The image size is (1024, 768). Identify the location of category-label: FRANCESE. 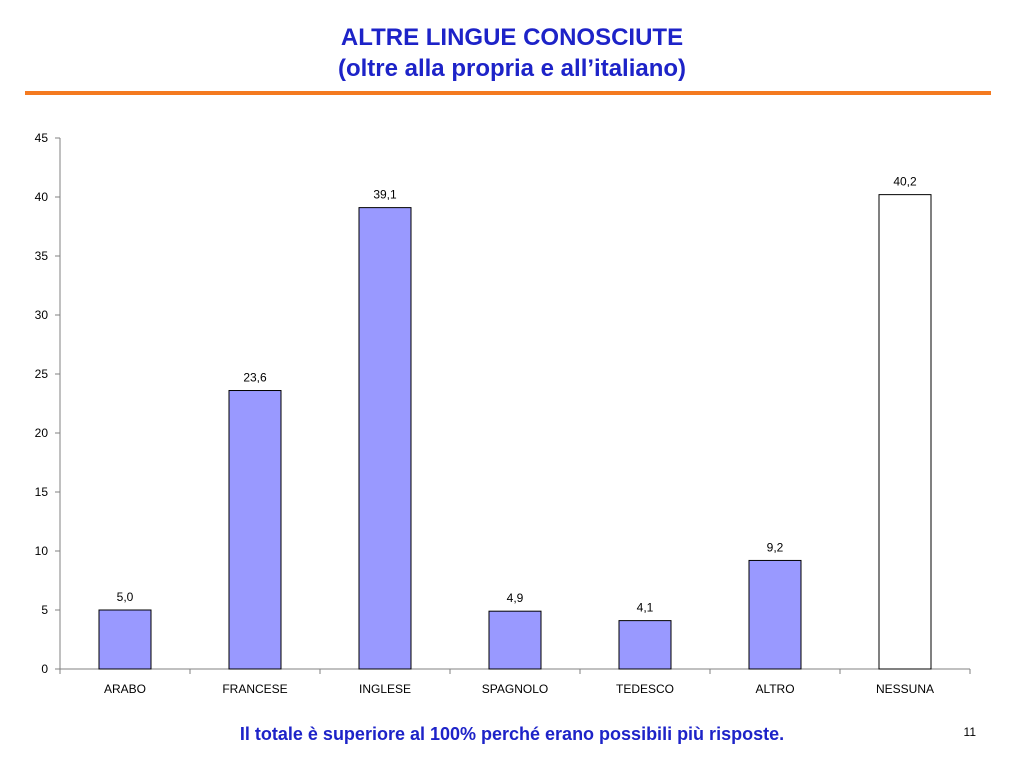
(254, 689).